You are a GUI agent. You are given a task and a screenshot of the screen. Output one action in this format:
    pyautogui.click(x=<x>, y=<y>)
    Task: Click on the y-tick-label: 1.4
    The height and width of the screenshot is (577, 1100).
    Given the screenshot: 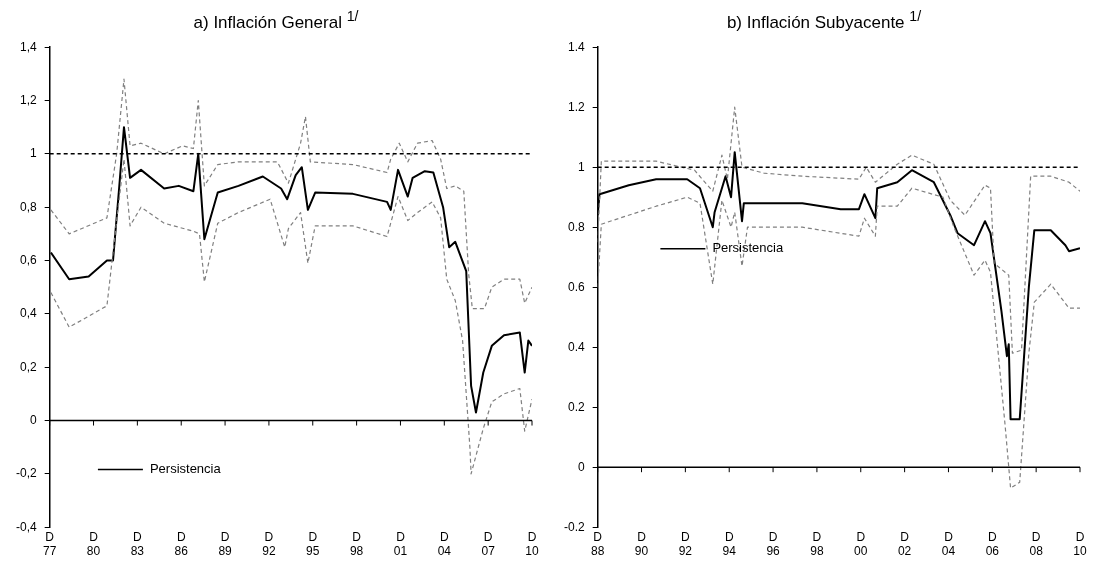 What is the action you would take?
    pyautogui.click(x=576, y=46)
    